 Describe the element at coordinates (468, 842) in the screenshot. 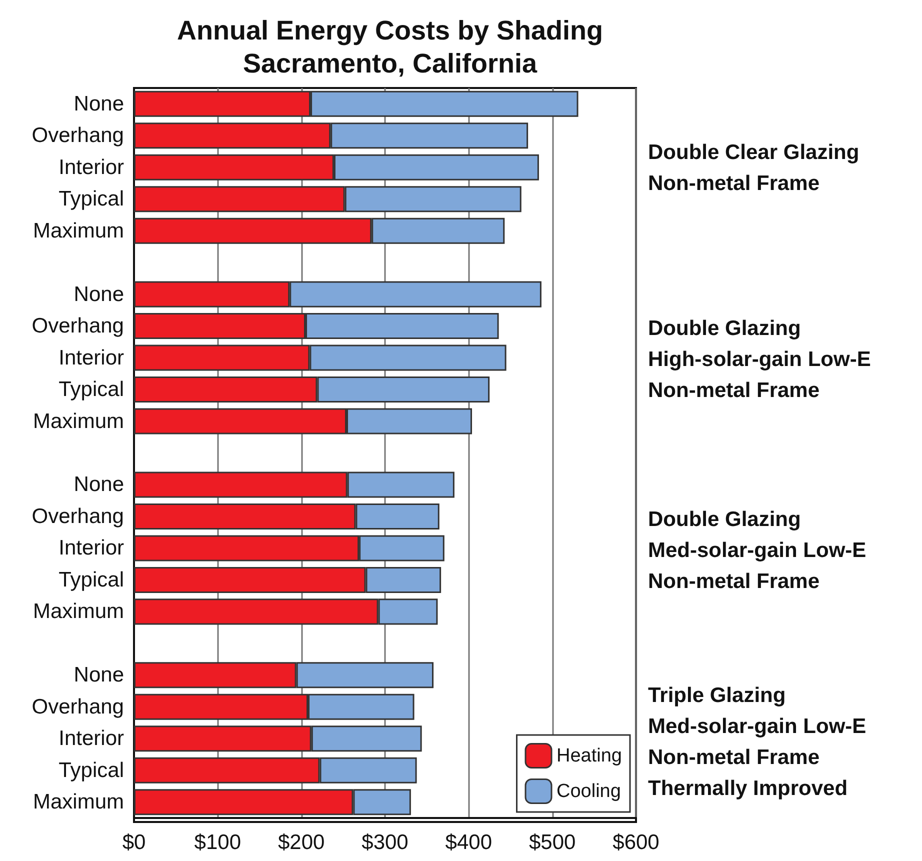

I see `x-tick-label: $400` at that location.